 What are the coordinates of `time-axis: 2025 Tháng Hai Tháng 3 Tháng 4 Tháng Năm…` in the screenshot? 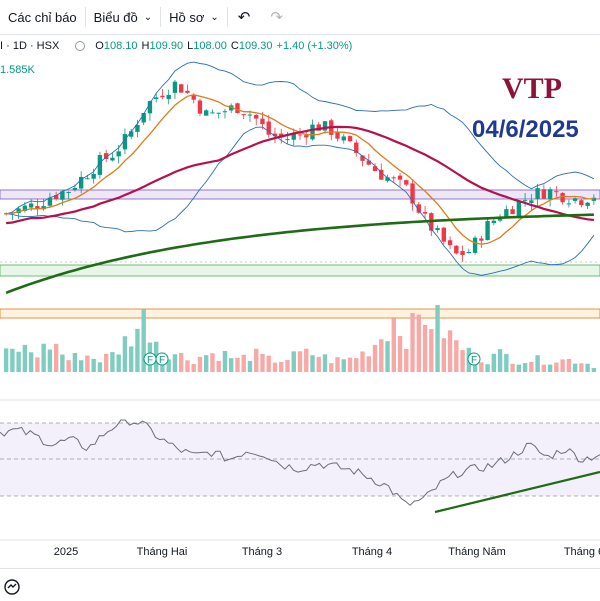 It's located at (300, 551).